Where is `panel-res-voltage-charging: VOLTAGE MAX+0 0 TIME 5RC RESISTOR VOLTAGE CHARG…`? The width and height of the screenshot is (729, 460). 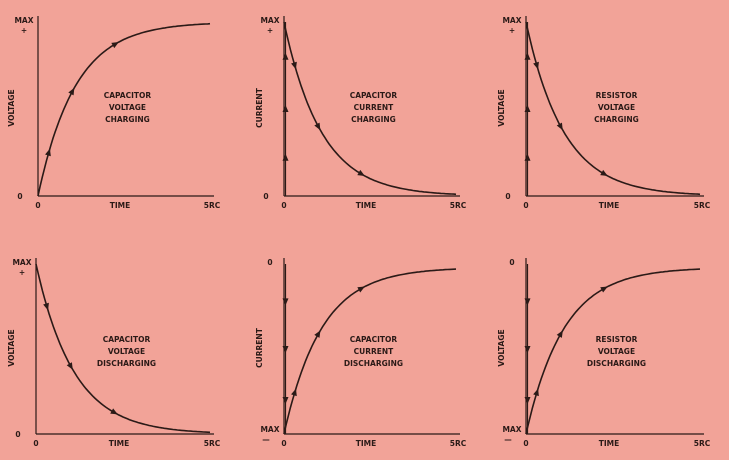 panel-res-voltage-charging: VOLTAGE MAX+0 0 TIME 5RC RESISTOR VOLTAGE CHARG… is located at coordinates (604, 113).